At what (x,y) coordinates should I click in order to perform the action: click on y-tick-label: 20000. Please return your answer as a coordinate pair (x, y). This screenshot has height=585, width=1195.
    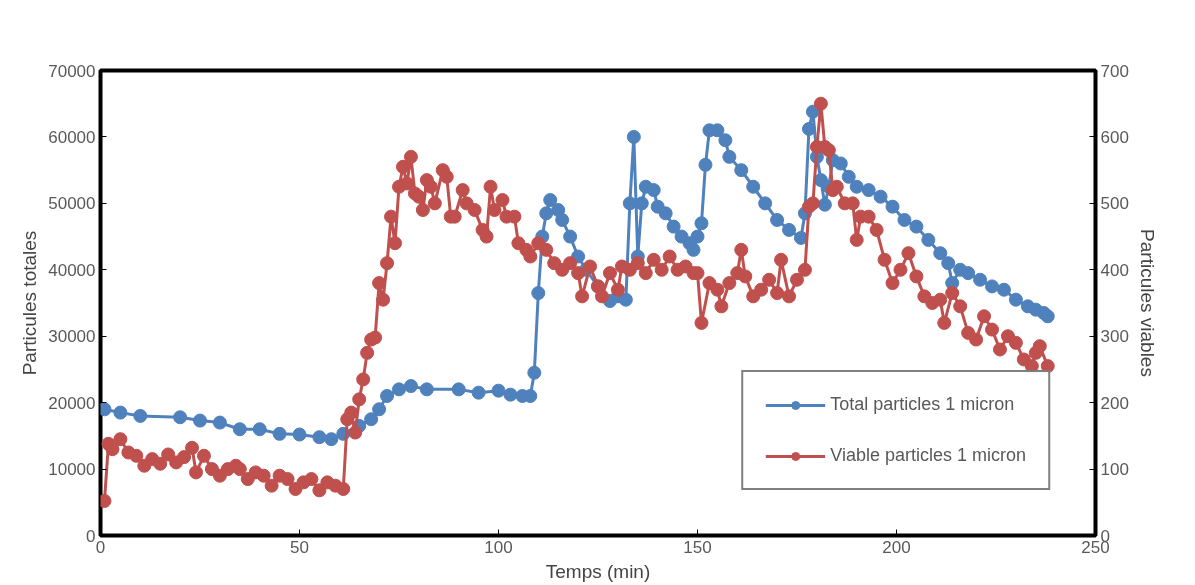
    Looking at the image, I should click on (72, 403).